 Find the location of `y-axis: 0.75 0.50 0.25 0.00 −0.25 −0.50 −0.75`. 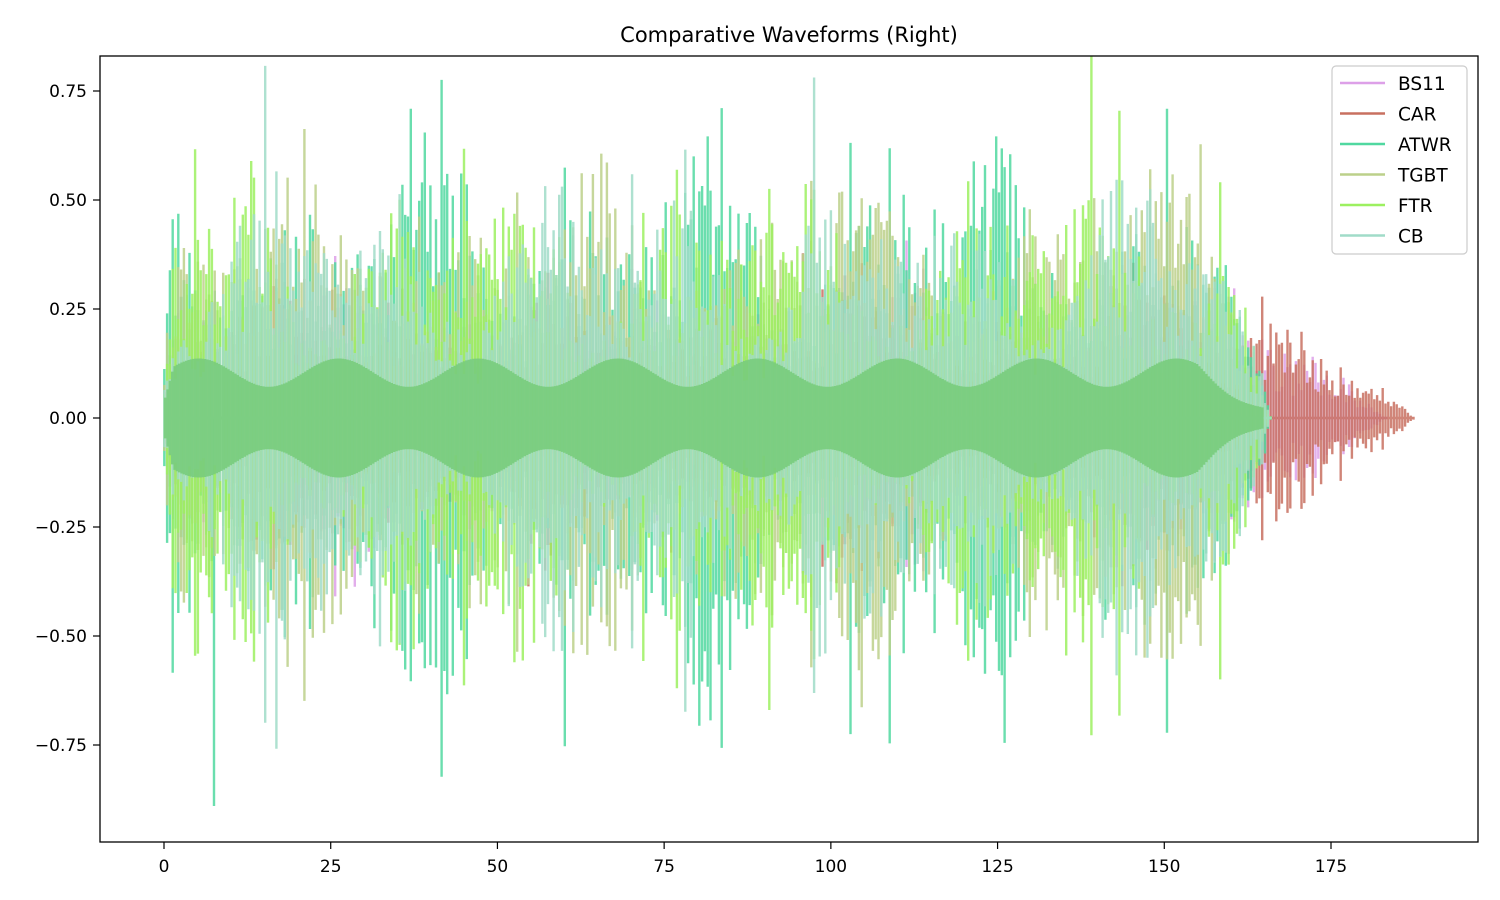

y-axis: 0.75 0.50 0.25 0.00 −0.25 −0.50 −0.75 is located at coordinates (67, 419).